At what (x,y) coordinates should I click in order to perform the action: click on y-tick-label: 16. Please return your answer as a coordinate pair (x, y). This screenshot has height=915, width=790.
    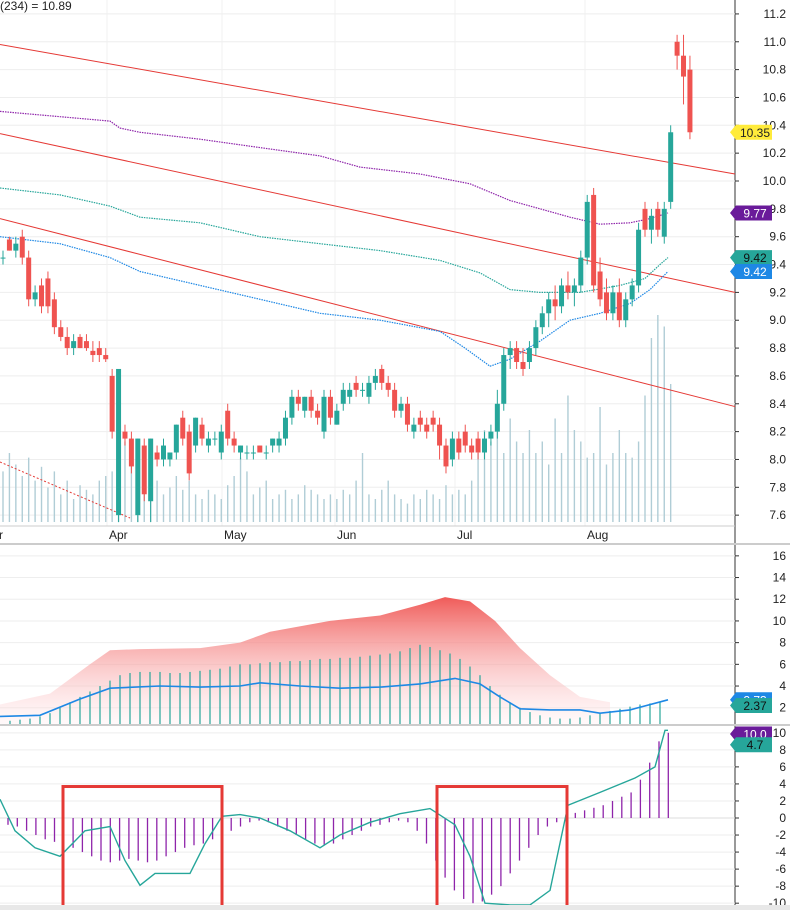
    Looking at the image, I should click on (780, 556).